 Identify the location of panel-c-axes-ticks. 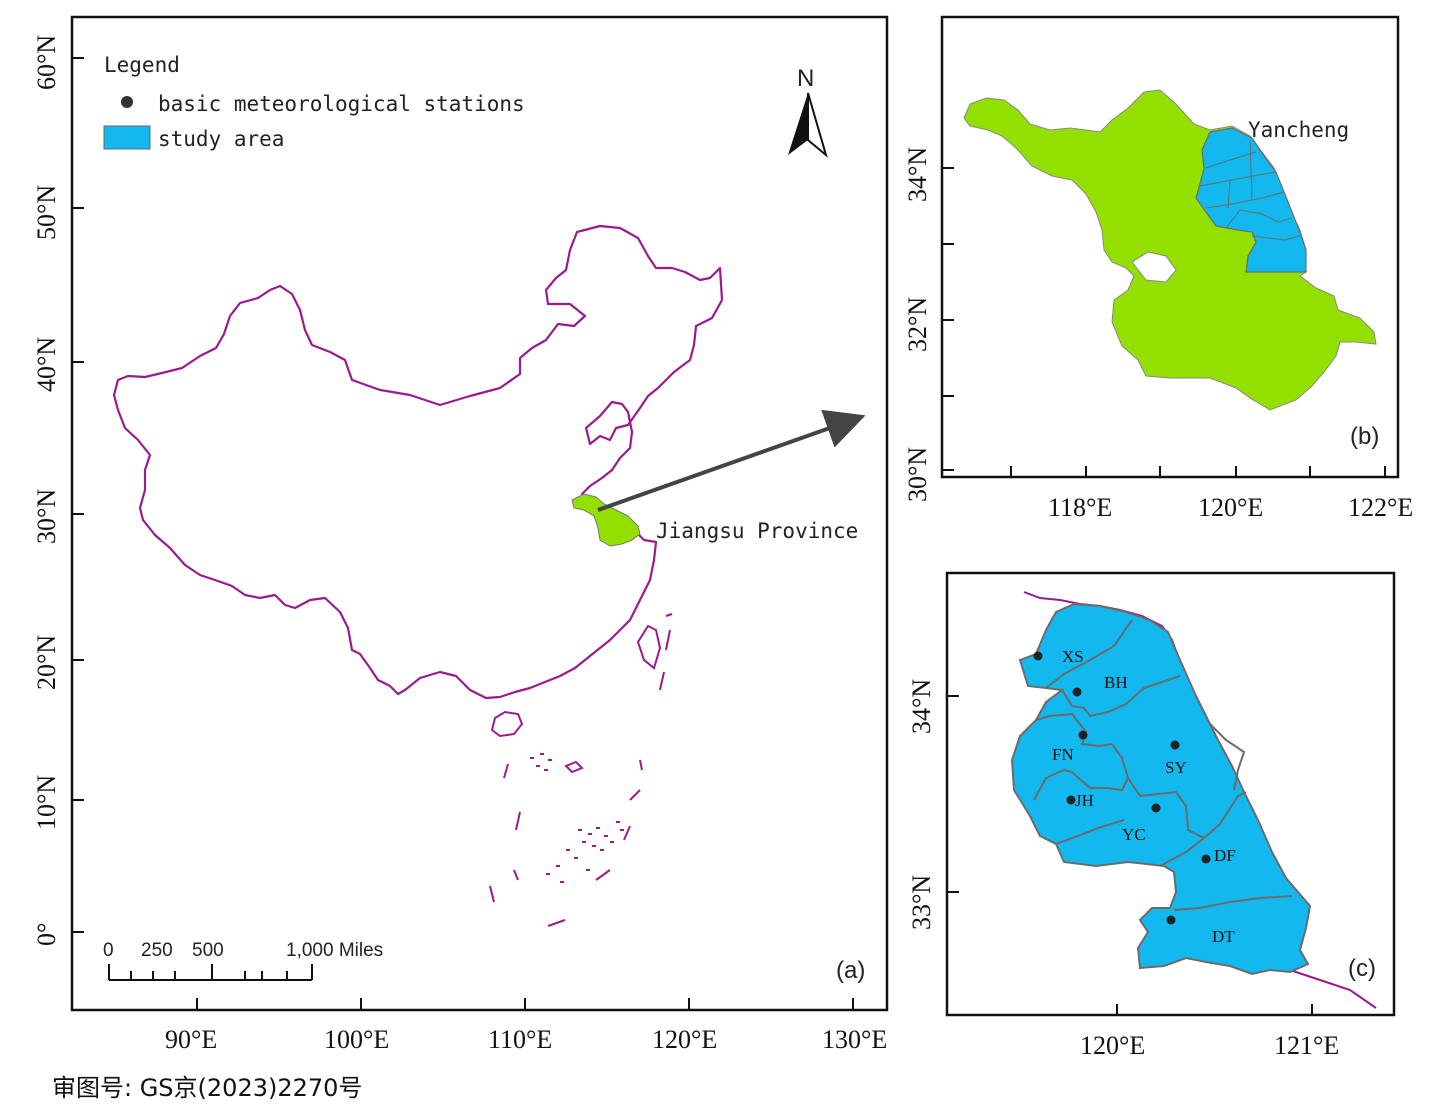
(1130, 855).